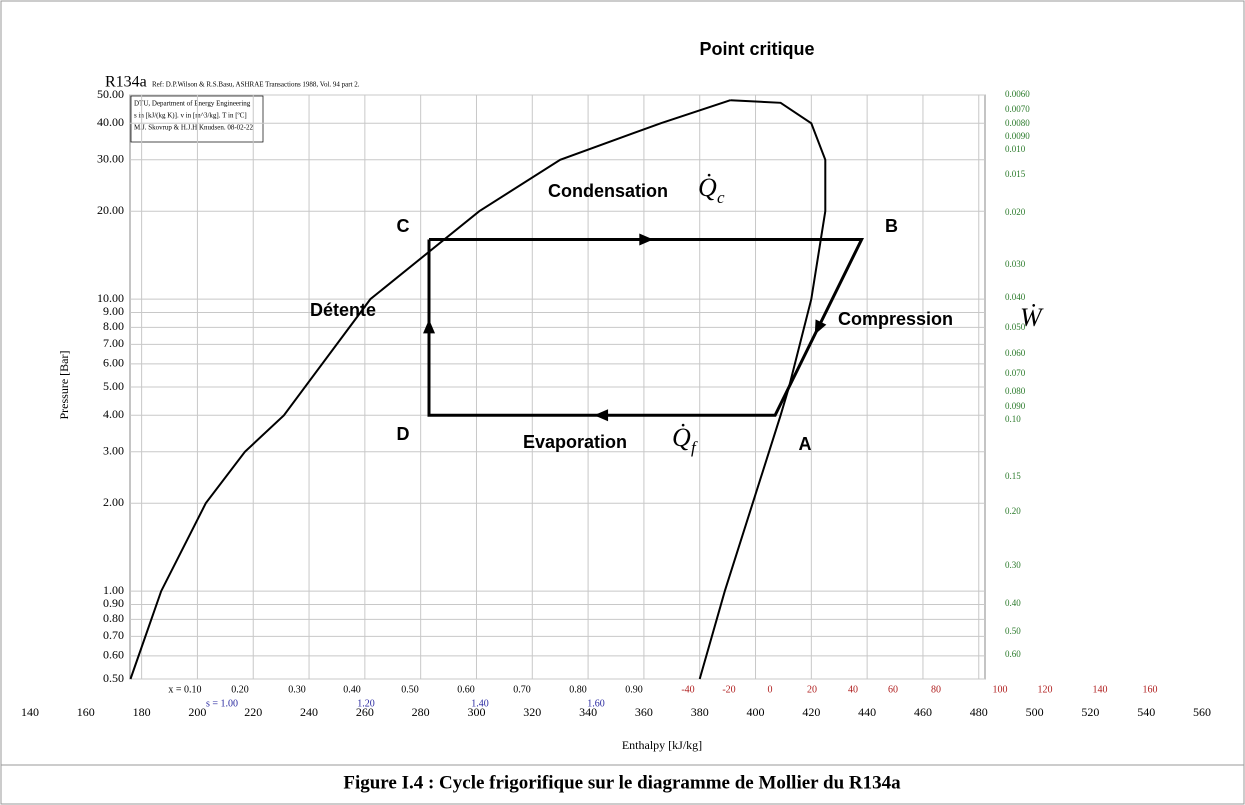  Describe the element at coordinates (588, 712) in the screenshot. I see `x-tick-label: 340` at that location.